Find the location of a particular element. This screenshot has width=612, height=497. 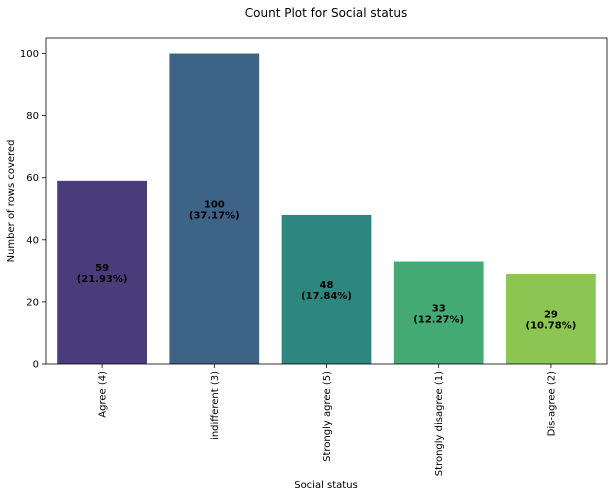

y-tick-label: 80 is located at coordinates (32, 116).